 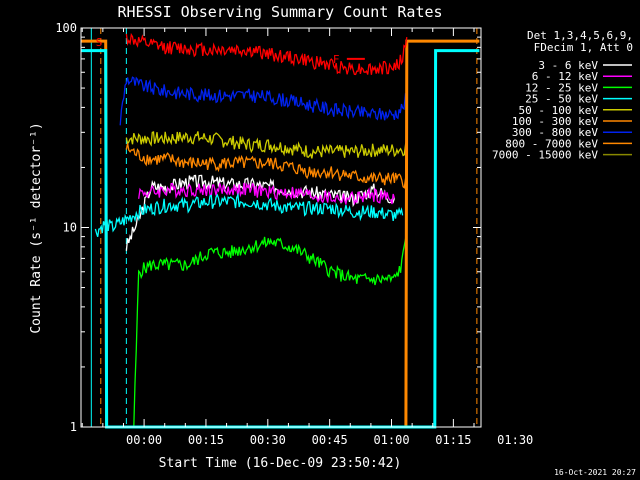 What do you see at coordinates (580, 35) in the screenshot?
I see `legend-header-0: Det 1,3,4,5,6,9,` at bounding box center [580, 35].